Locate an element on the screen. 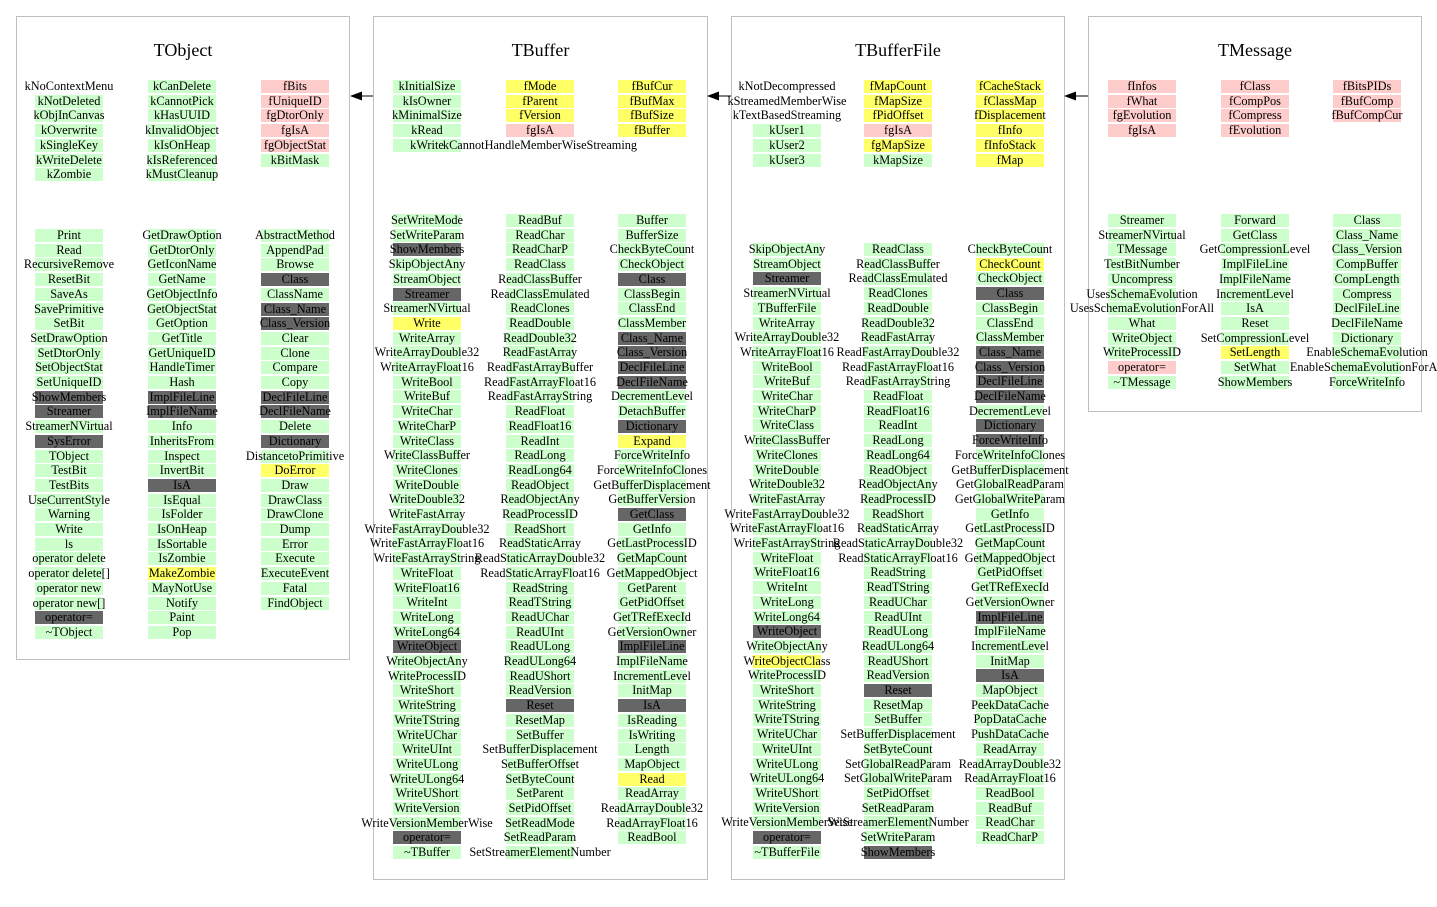 Image resolution: width=1437 pixels, height=907 pixels. member-cell: fBuffer is located at coordinates (652, 131).